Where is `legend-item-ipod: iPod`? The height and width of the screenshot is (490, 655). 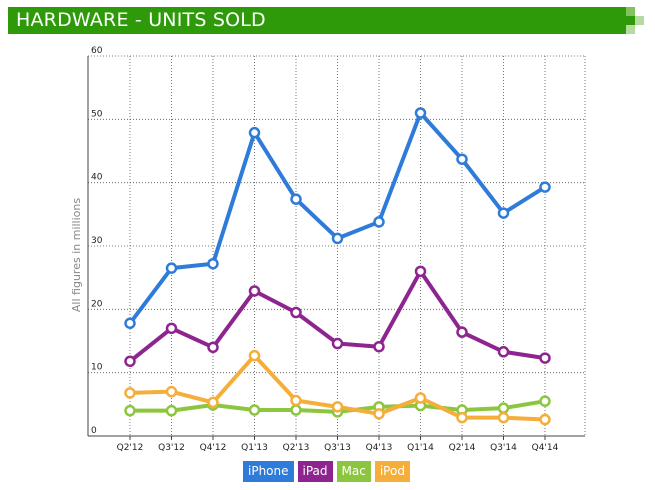 legend-item-ipod: iPod is located at coordinates (392, 471).